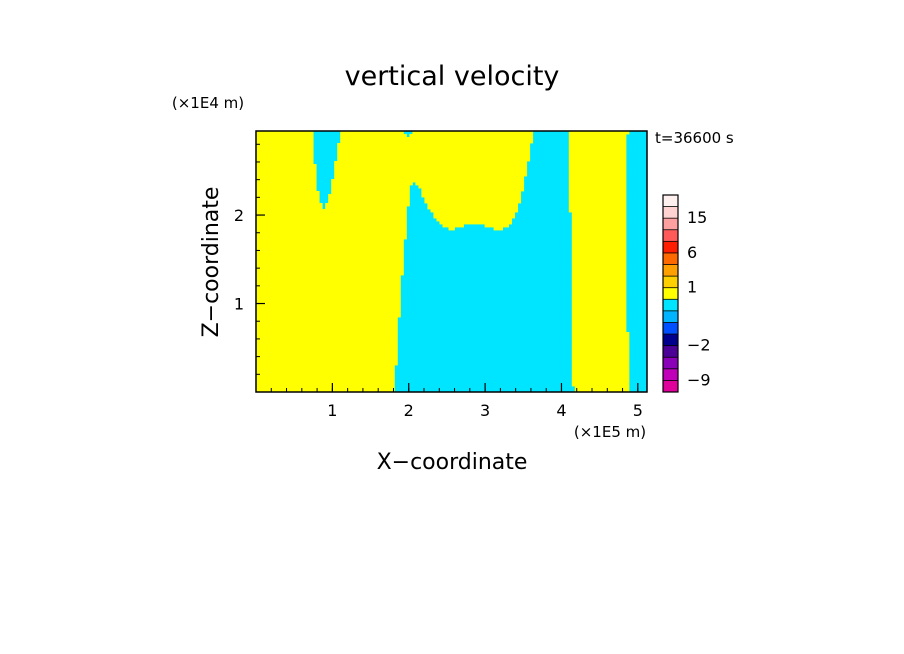 The width and height of the screenshot is (904, 654). Describe the element at coordinates (249, 259) in the screenshot. I see `y-axis-ticks: 12` at that location.